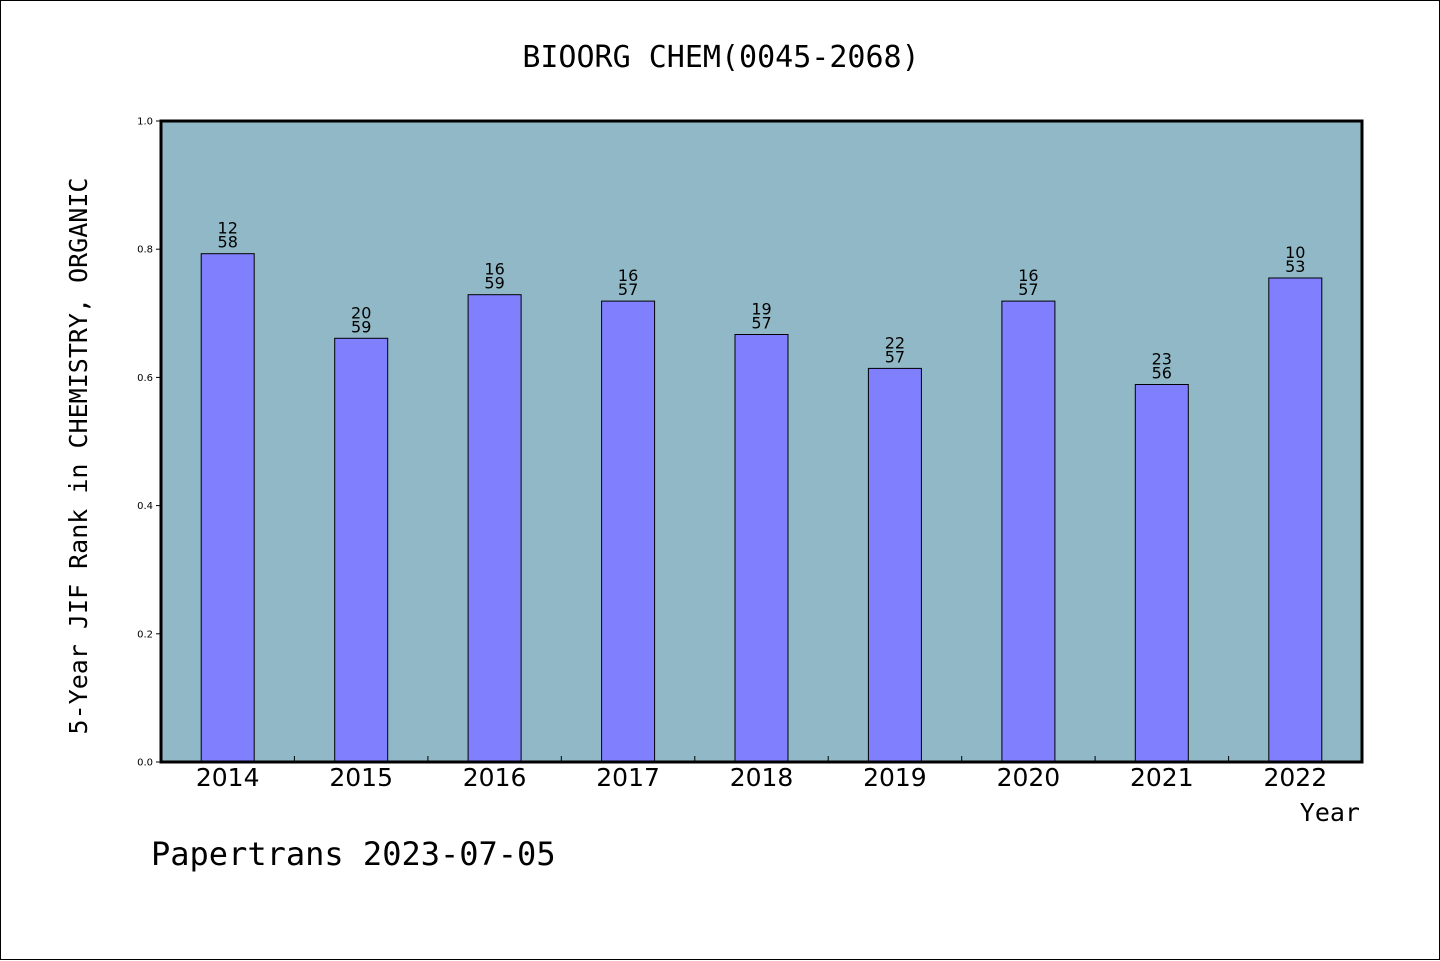  What do you see at coordinates (145, 378) in the screenshot?
I see `y-tick-label: 0.6` at bounding box center [145, 378].